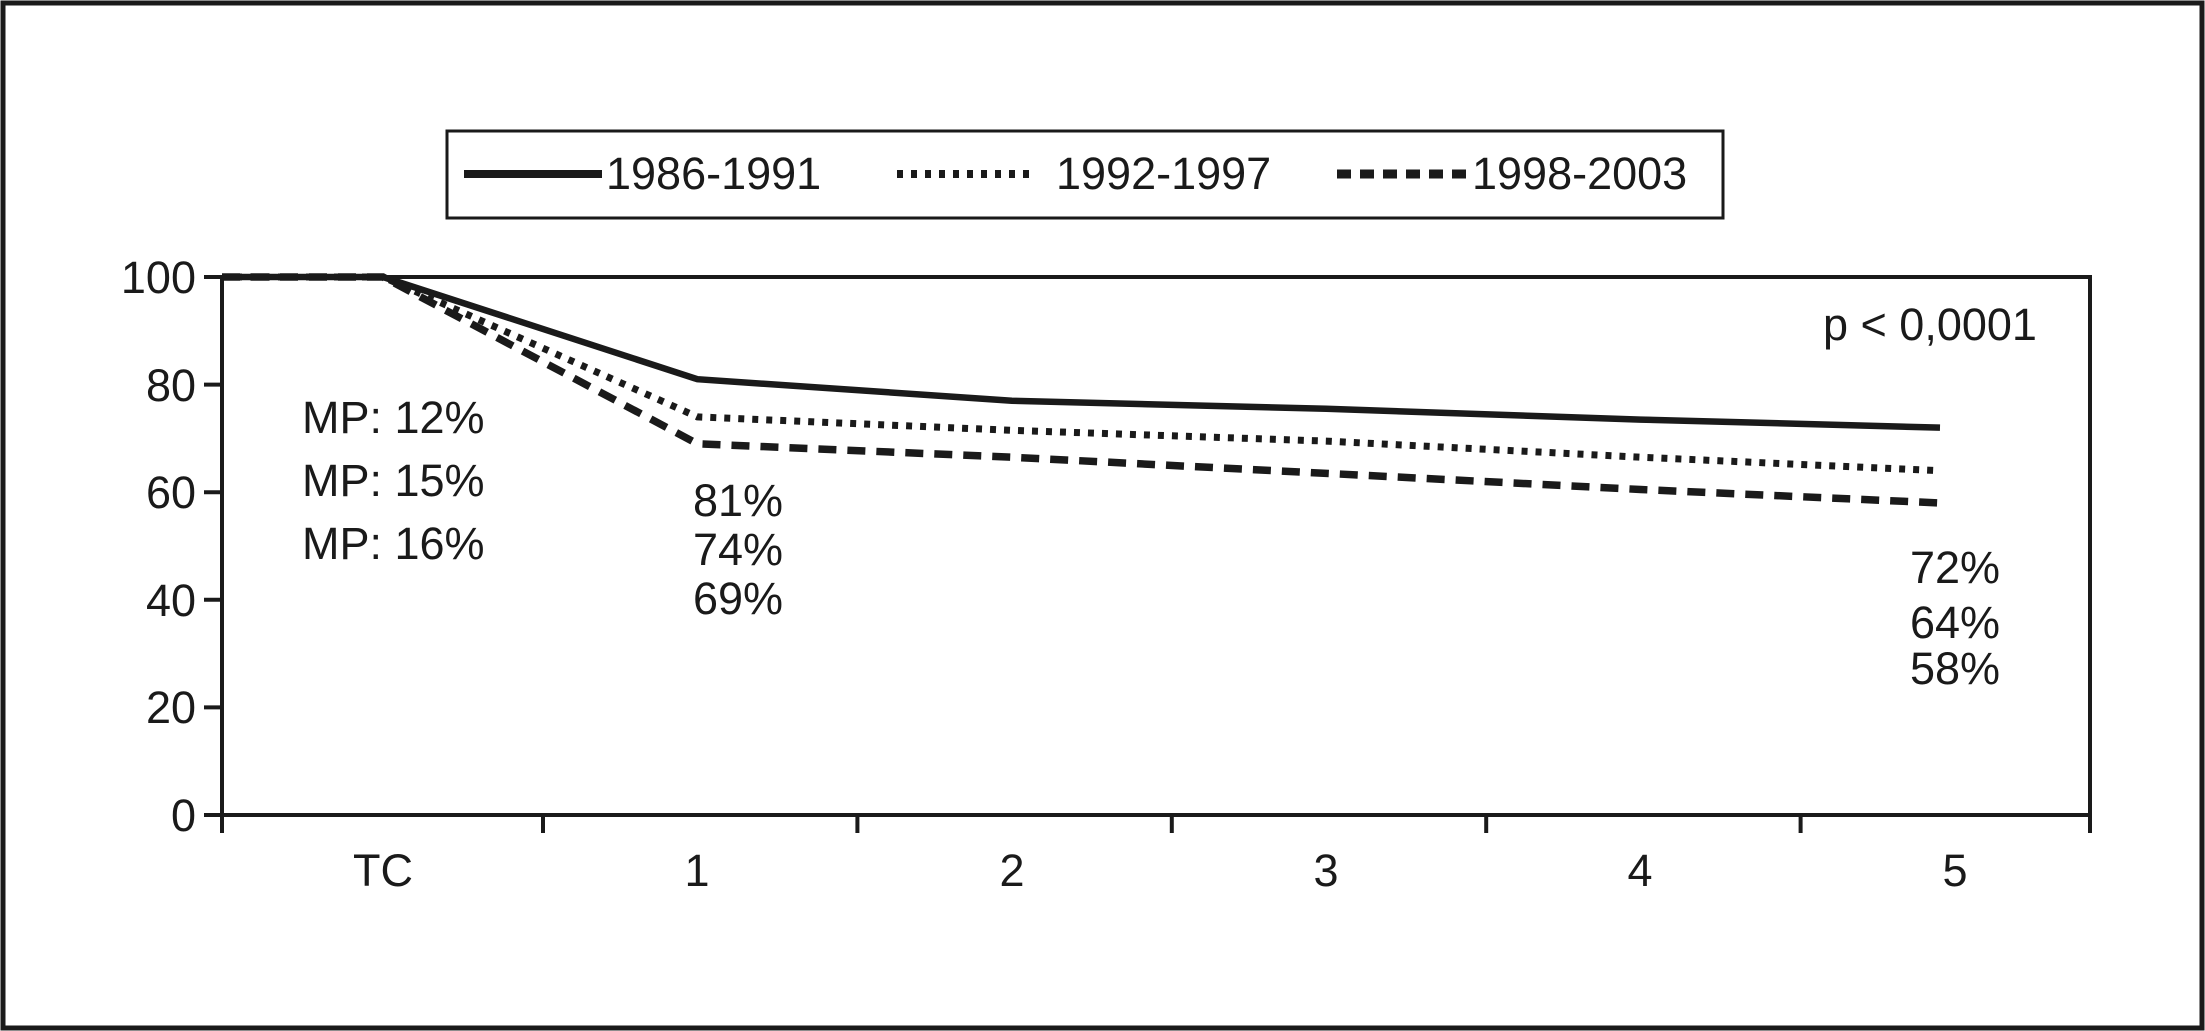  I want to click on y-tick-label: 20, so click(171, 707).